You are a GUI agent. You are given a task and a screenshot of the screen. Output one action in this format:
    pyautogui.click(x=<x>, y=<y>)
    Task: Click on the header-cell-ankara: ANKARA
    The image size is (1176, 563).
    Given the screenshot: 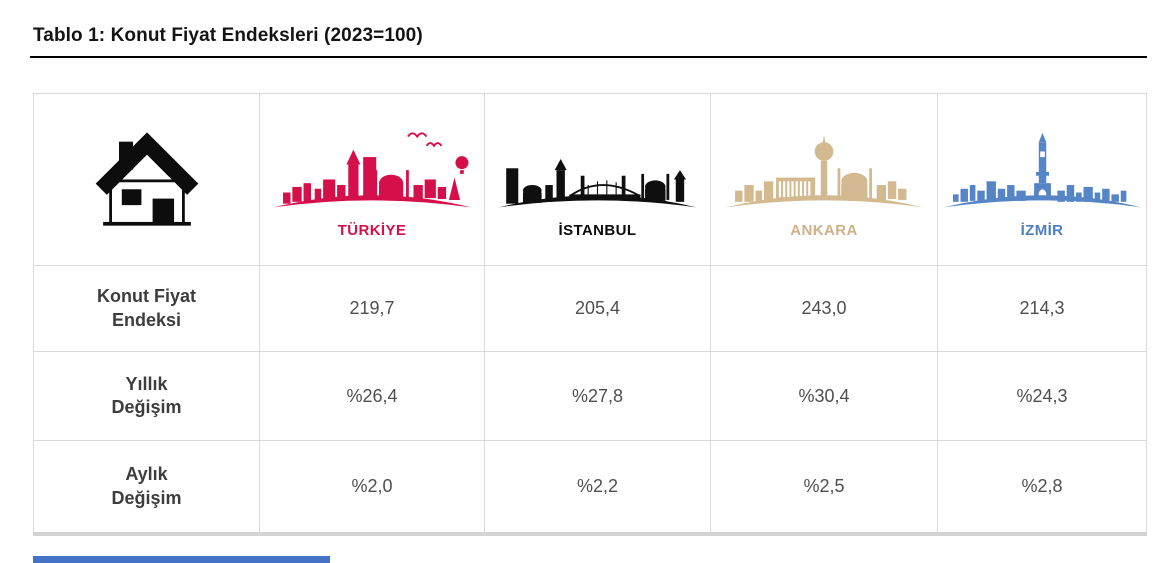 What is the action you would take?
    pyautogui.click(x=824, y=179)
    